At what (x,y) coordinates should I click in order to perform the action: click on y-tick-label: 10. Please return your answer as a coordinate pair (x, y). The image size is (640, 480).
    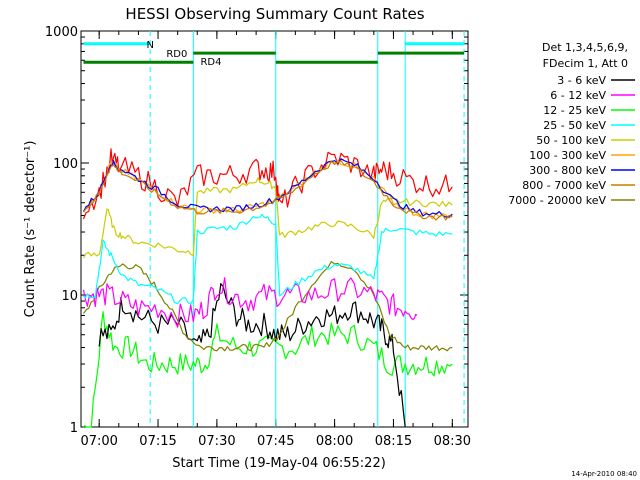
    Looking at the image, I should click on (69, 296).